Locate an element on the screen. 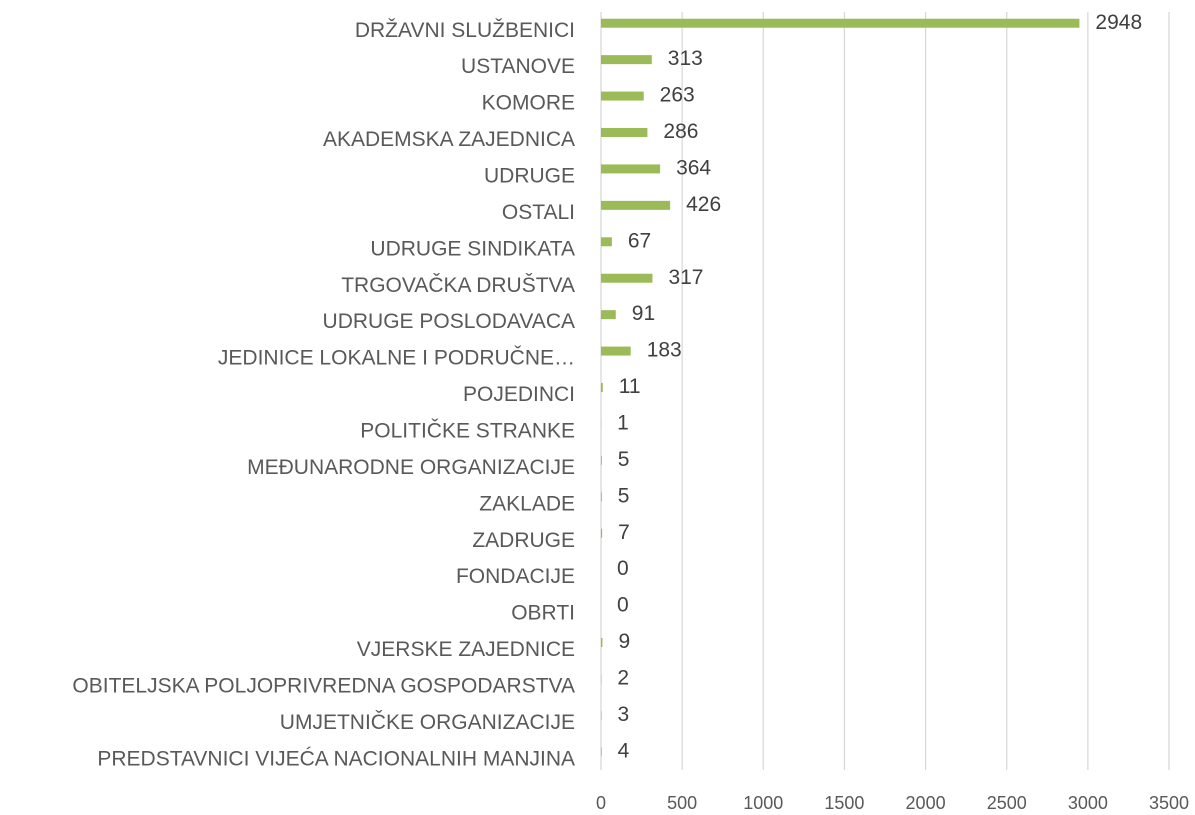  y-tick-label: ZAKLADE is located at coordinates (527, 503).